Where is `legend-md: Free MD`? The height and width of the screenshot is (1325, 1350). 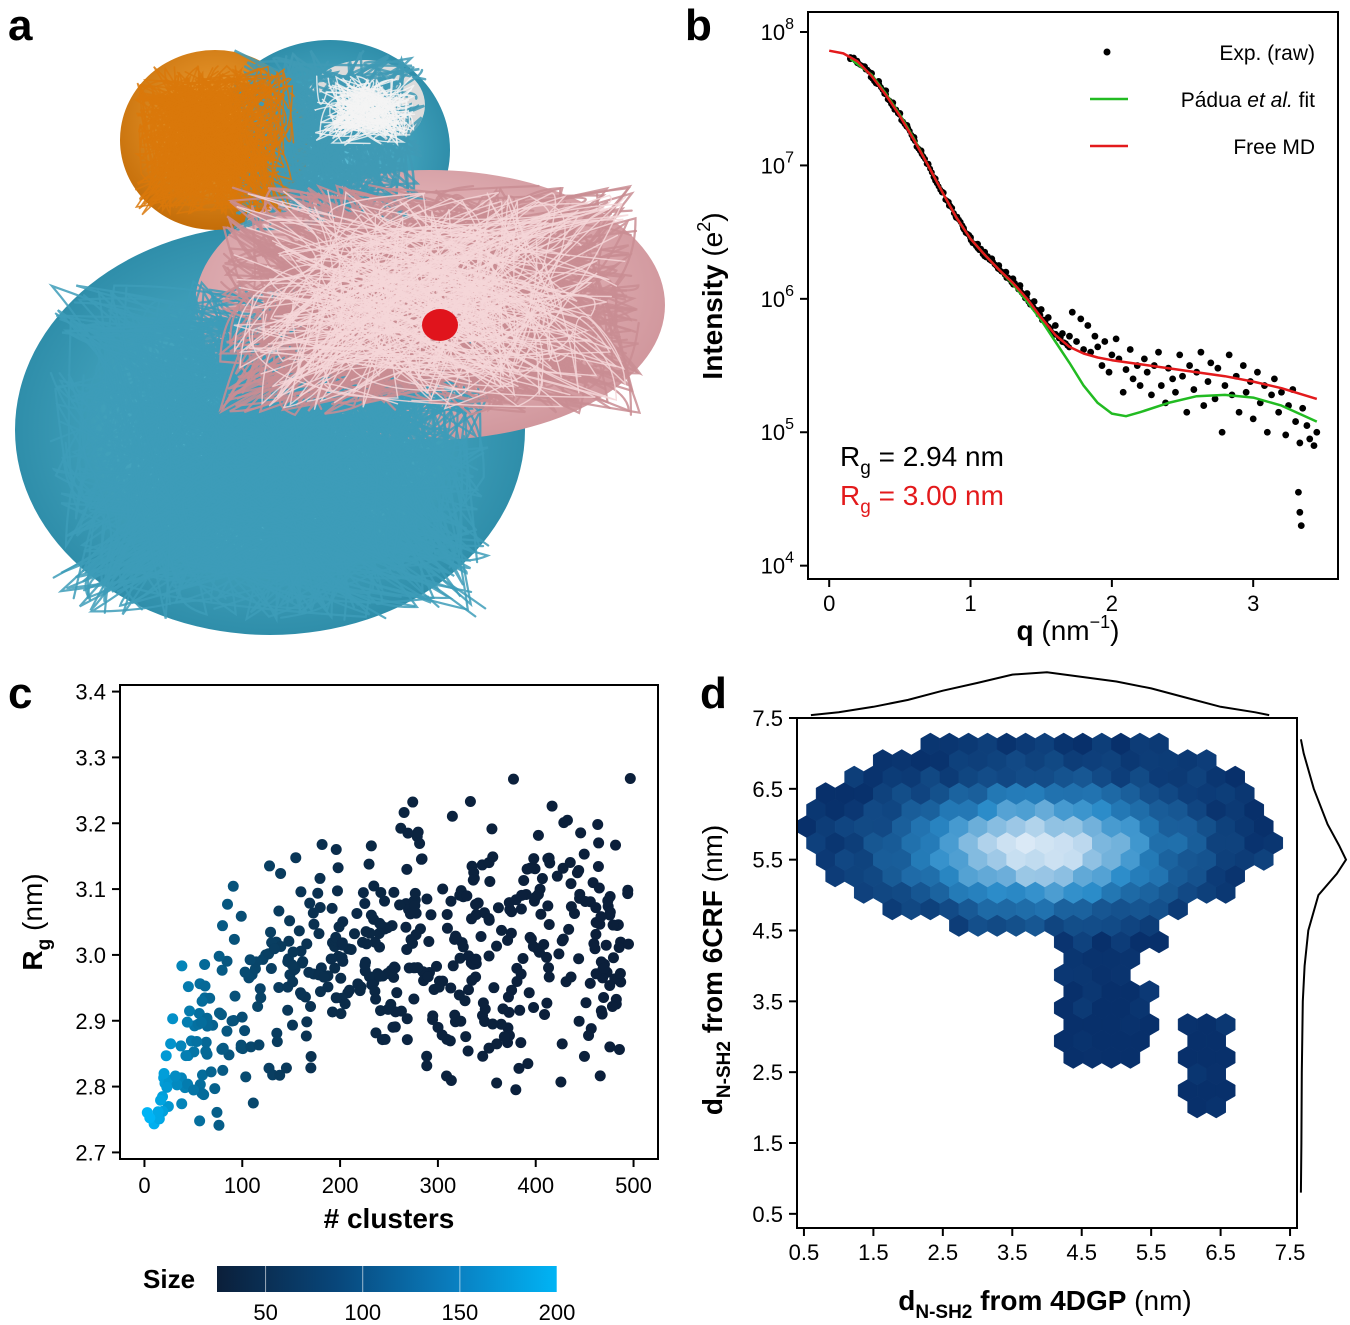 legend-md: Free MD is located at coordinates (1274, 147).